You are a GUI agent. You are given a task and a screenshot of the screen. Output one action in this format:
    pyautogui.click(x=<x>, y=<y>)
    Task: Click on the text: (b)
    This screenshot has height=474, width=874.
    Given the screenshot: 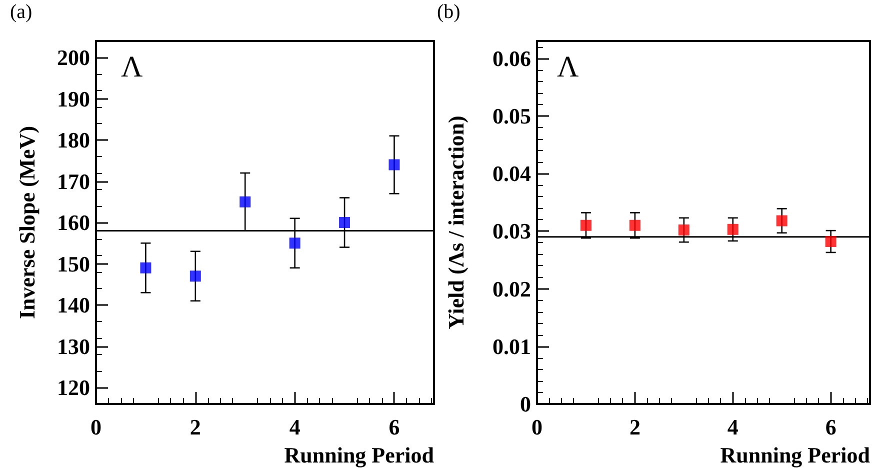 What is the action you would take?
    pyautogui.click(x=448, y=12)
    